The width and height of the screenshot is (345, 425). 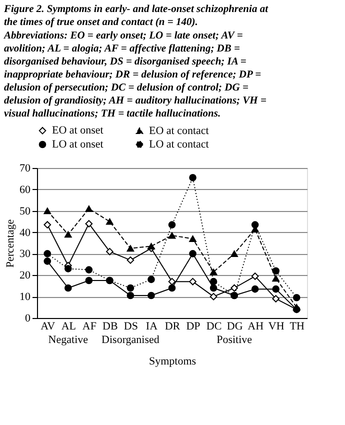 I want to click on y-tick-label: 10, so click(x=25, y=297).